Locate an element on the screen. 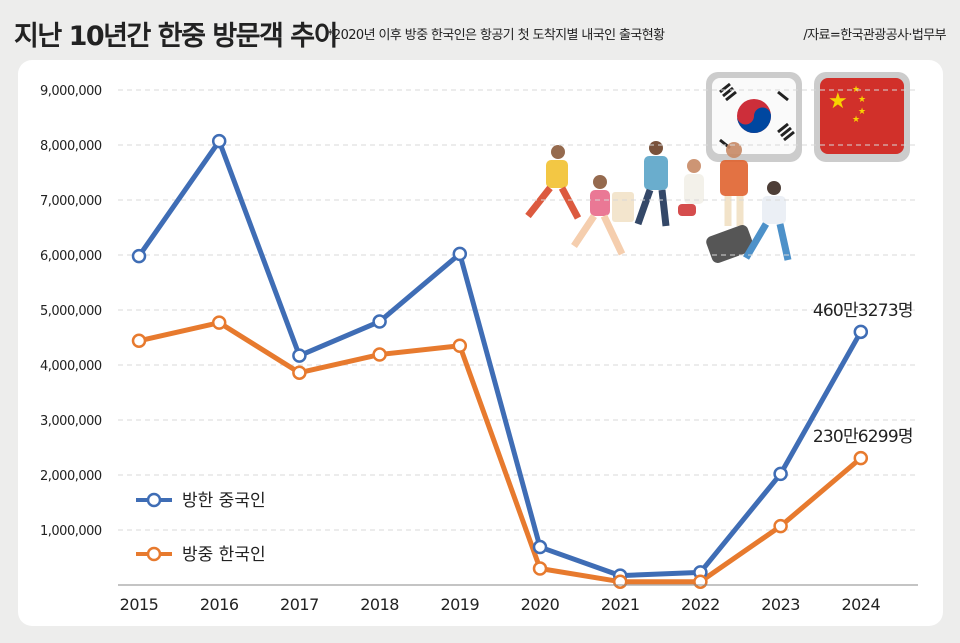 The image size is (960, 643). x-tick-label: 2019 is located at coordinates (459, 604).